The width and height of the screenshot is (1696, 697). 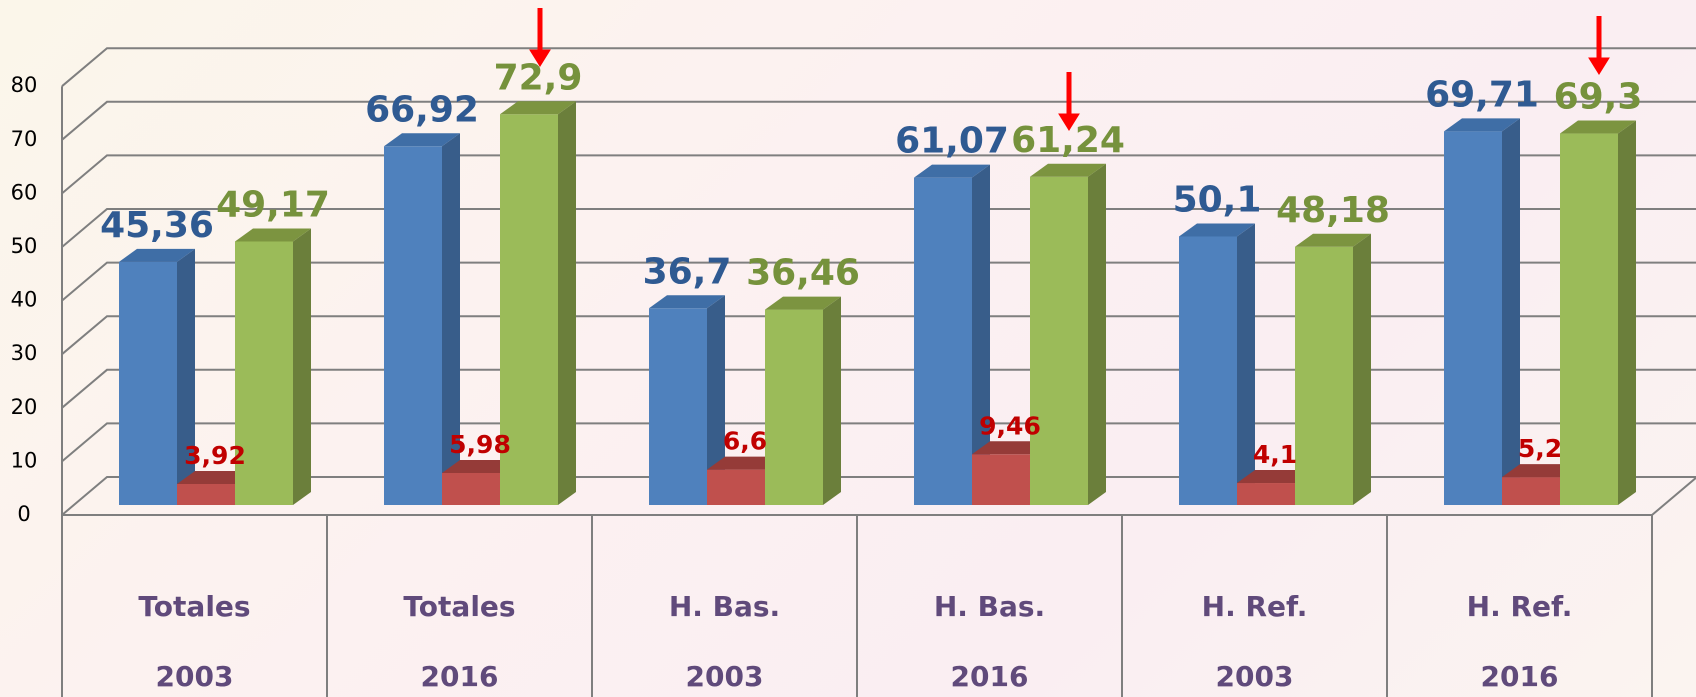 What do you see at coordinates (1482, 94) in the screenshot?
I see `data-label: 69,71` at bounding box center [1482, 94].